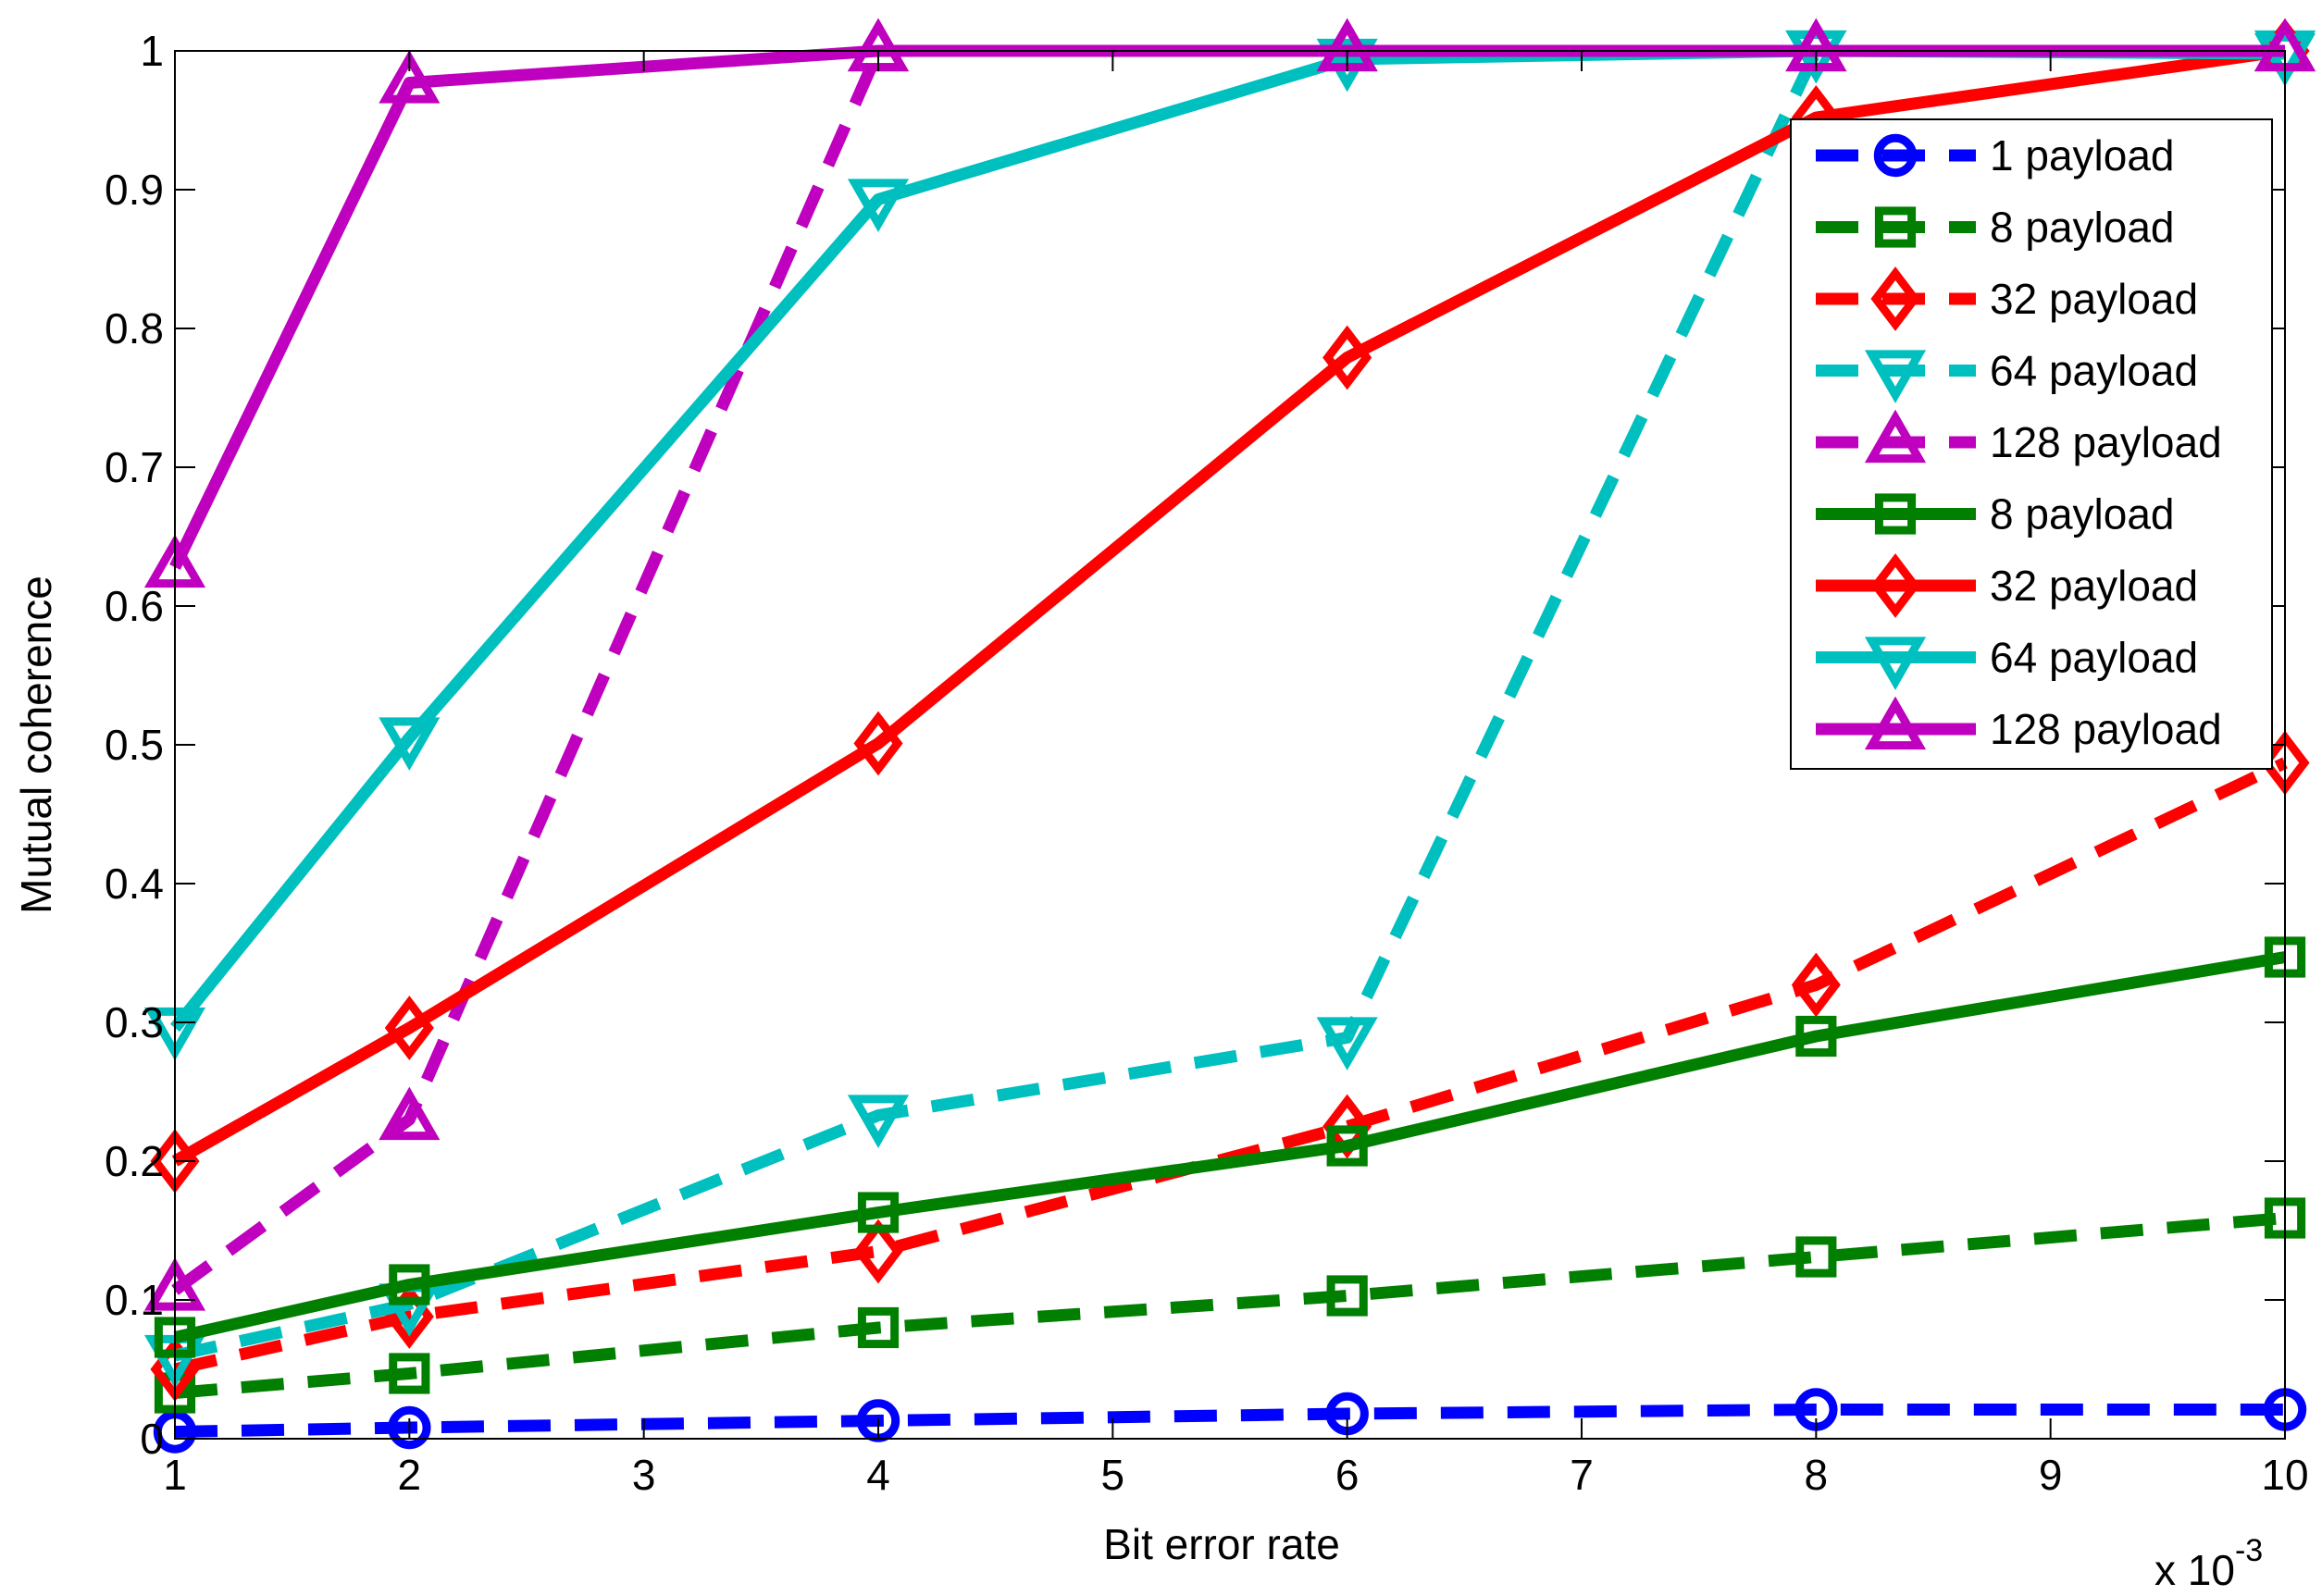 This screenshot has width=2322, height=1596. What do you see at coordinates (2051, 1475) in the screenshot?
I see `x-tick-label: 9` at bounding box center [2051, 1475].